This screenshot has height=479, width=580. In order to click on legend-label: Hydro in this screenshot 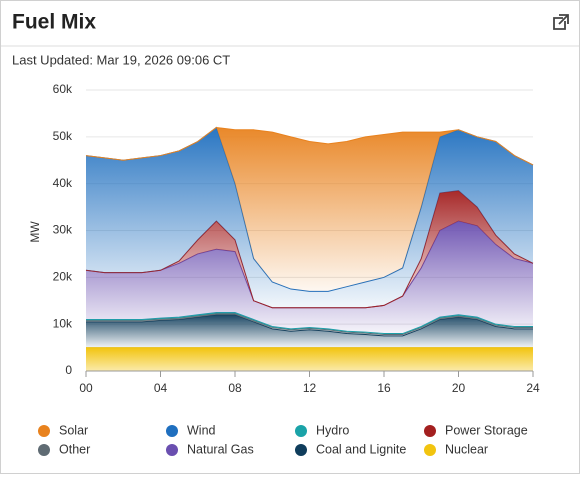, I will do `click(332, 430)`.